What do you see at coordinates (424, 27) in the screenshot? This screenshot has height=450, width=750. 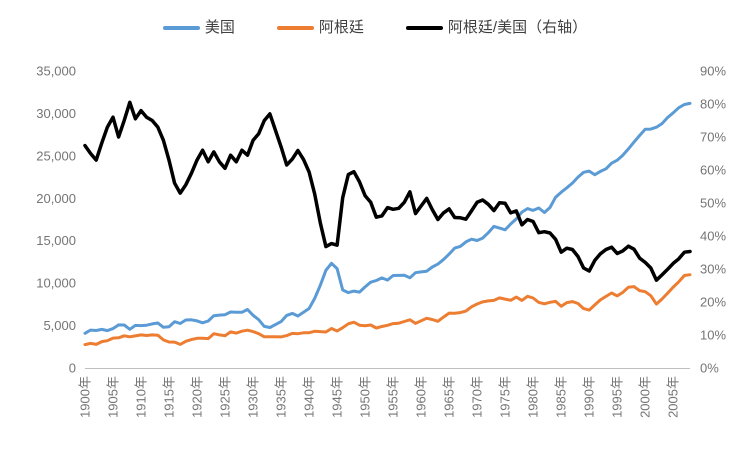 I see `ratio-line-marker-icon` at bounding box center [424, 27].